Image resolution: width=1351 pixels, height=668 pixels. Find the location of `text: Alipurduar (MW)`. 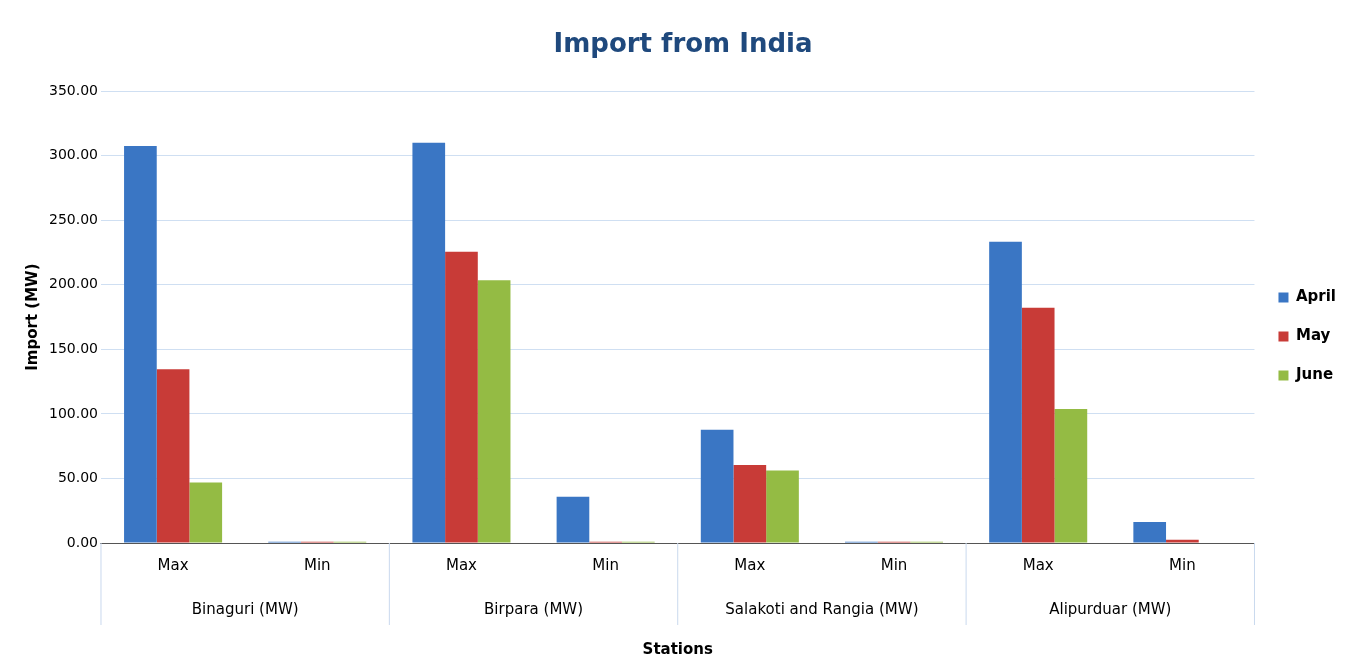

text: Alipurduar (MW) is located at coordinates (1110, 608).